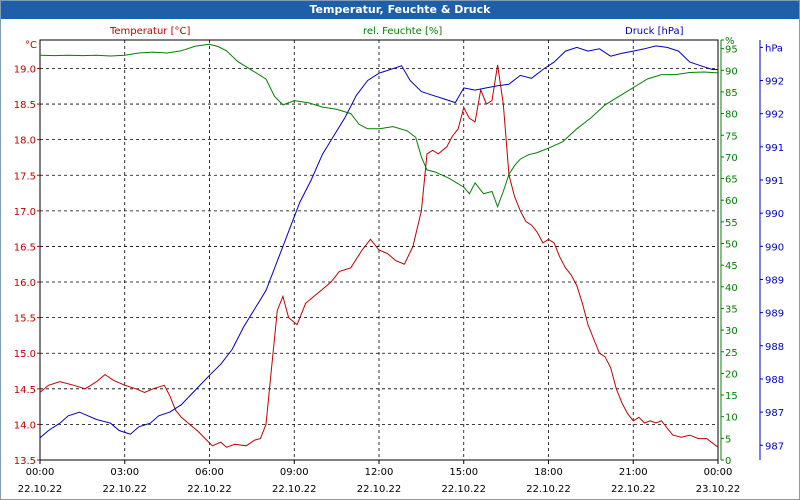 Image resolution: width=800 pixels, height=500 pixels. Describe the element at coordinates (379, 472) in the screenshot. I see `x-tick-time: 12:00` at that location.